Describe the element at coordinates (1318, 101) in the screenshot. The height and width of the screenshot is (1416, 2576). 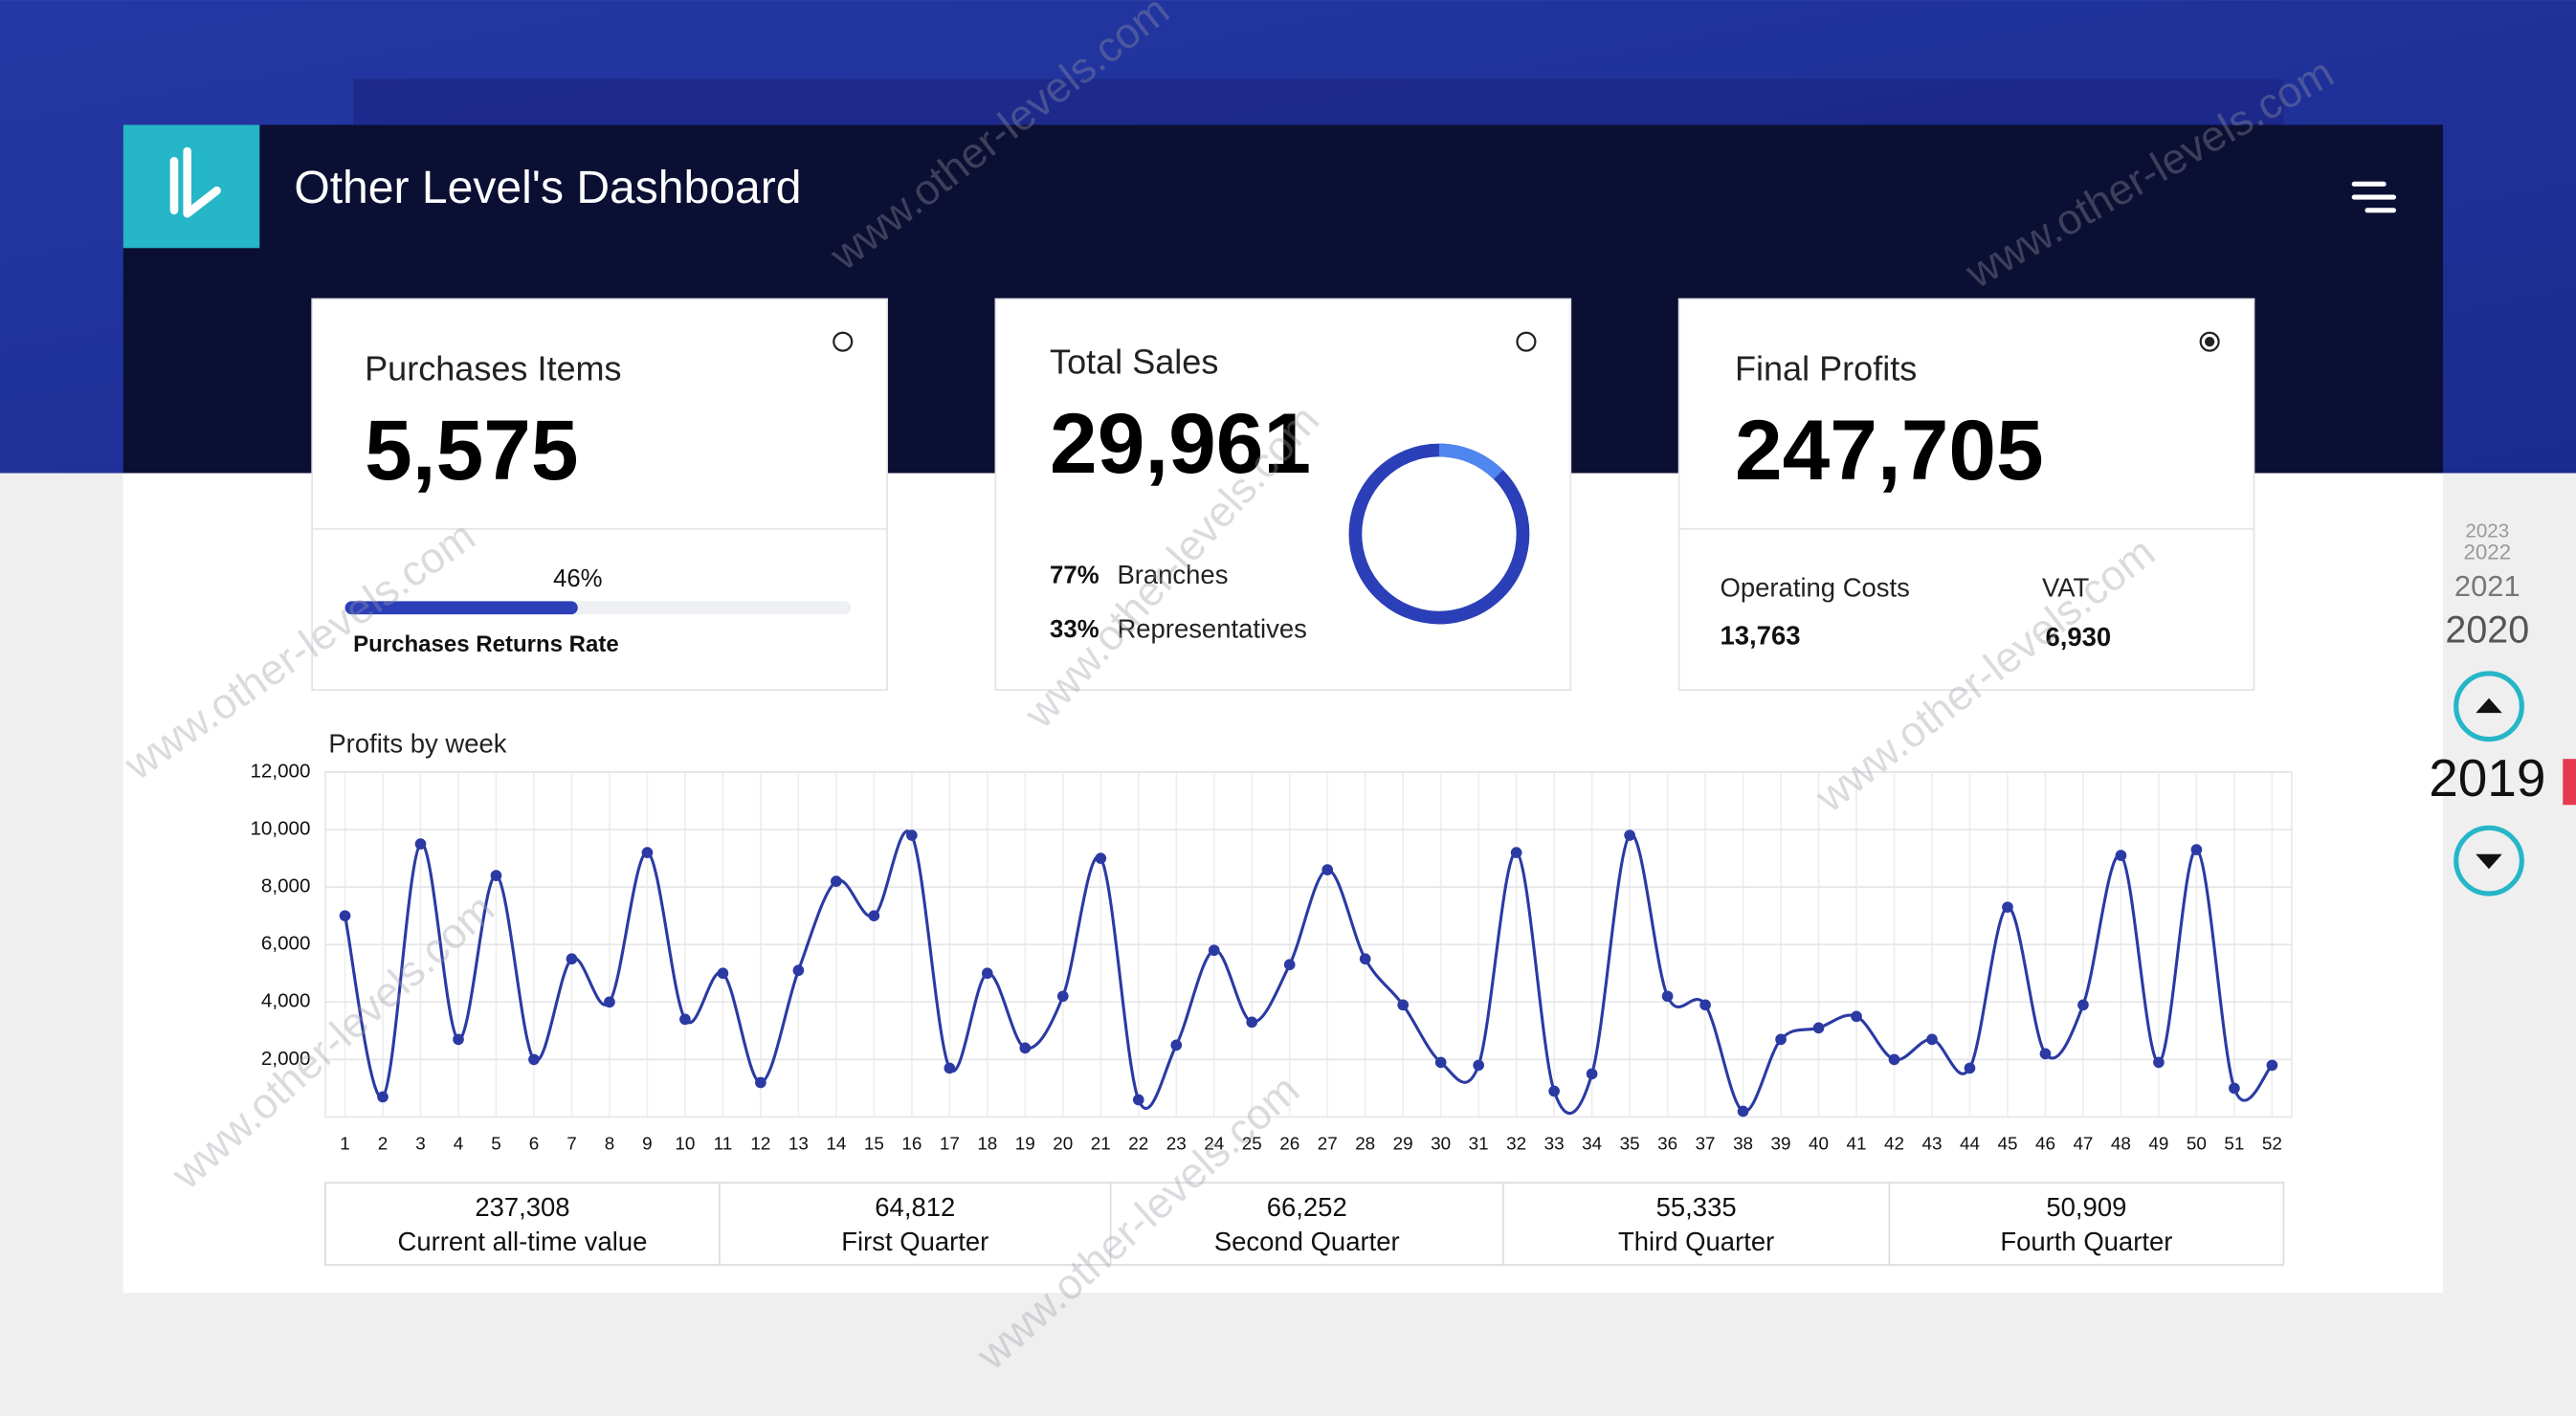
I see `back-layer` at that location.